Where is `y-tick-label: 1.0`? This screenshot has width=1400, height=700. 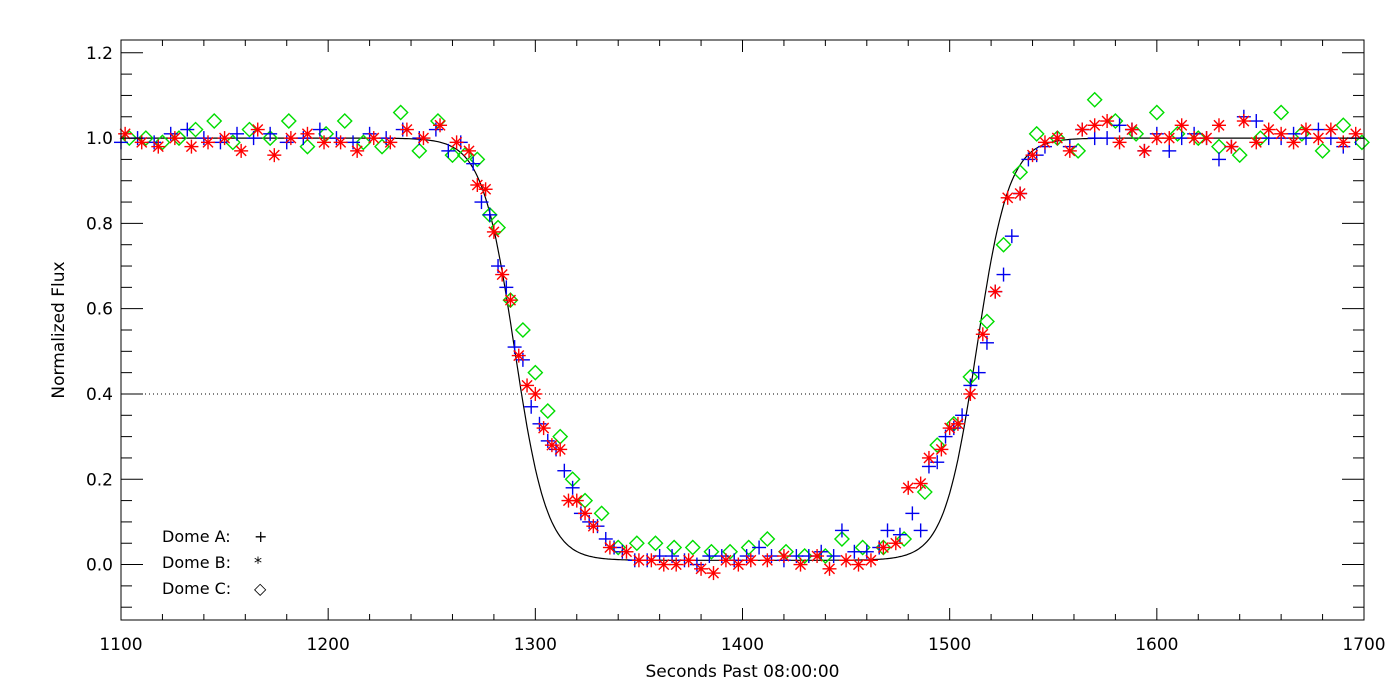 y-tick-label: 1.0 is located at coordinates (99, 139).